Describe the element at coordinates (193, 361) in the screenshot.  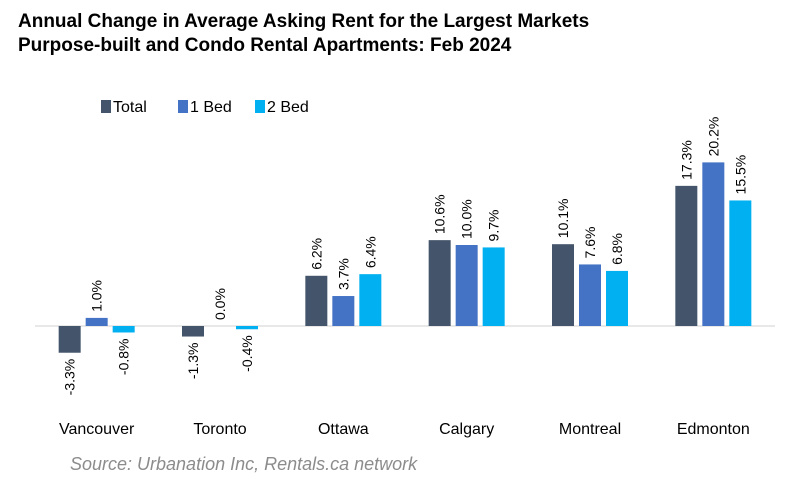
I see `data-label: -1.3%` at that location.